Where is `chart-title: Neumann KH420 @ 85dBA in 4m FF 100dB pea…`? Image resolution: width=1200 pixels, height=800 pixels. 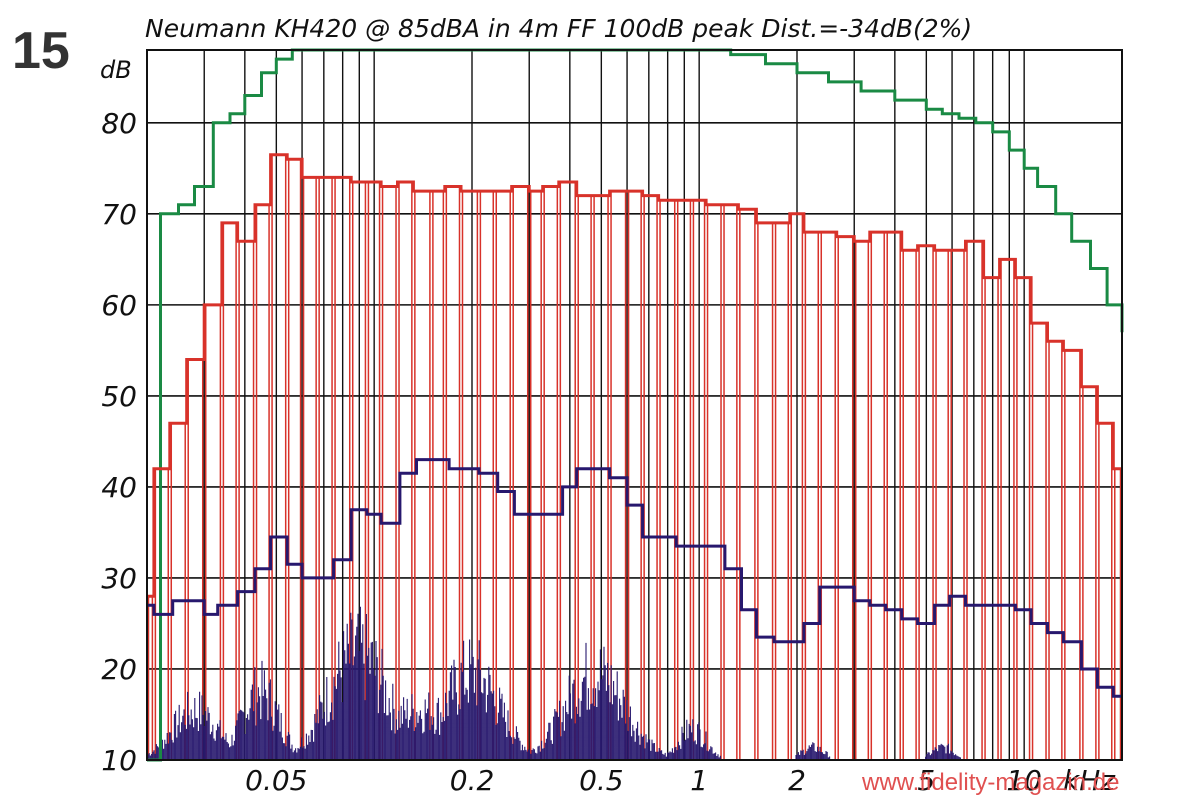 chart-title: Neumann KH420 @ 85dBA in 4m FF 100dB pea… is located at coordinates (558, 28).